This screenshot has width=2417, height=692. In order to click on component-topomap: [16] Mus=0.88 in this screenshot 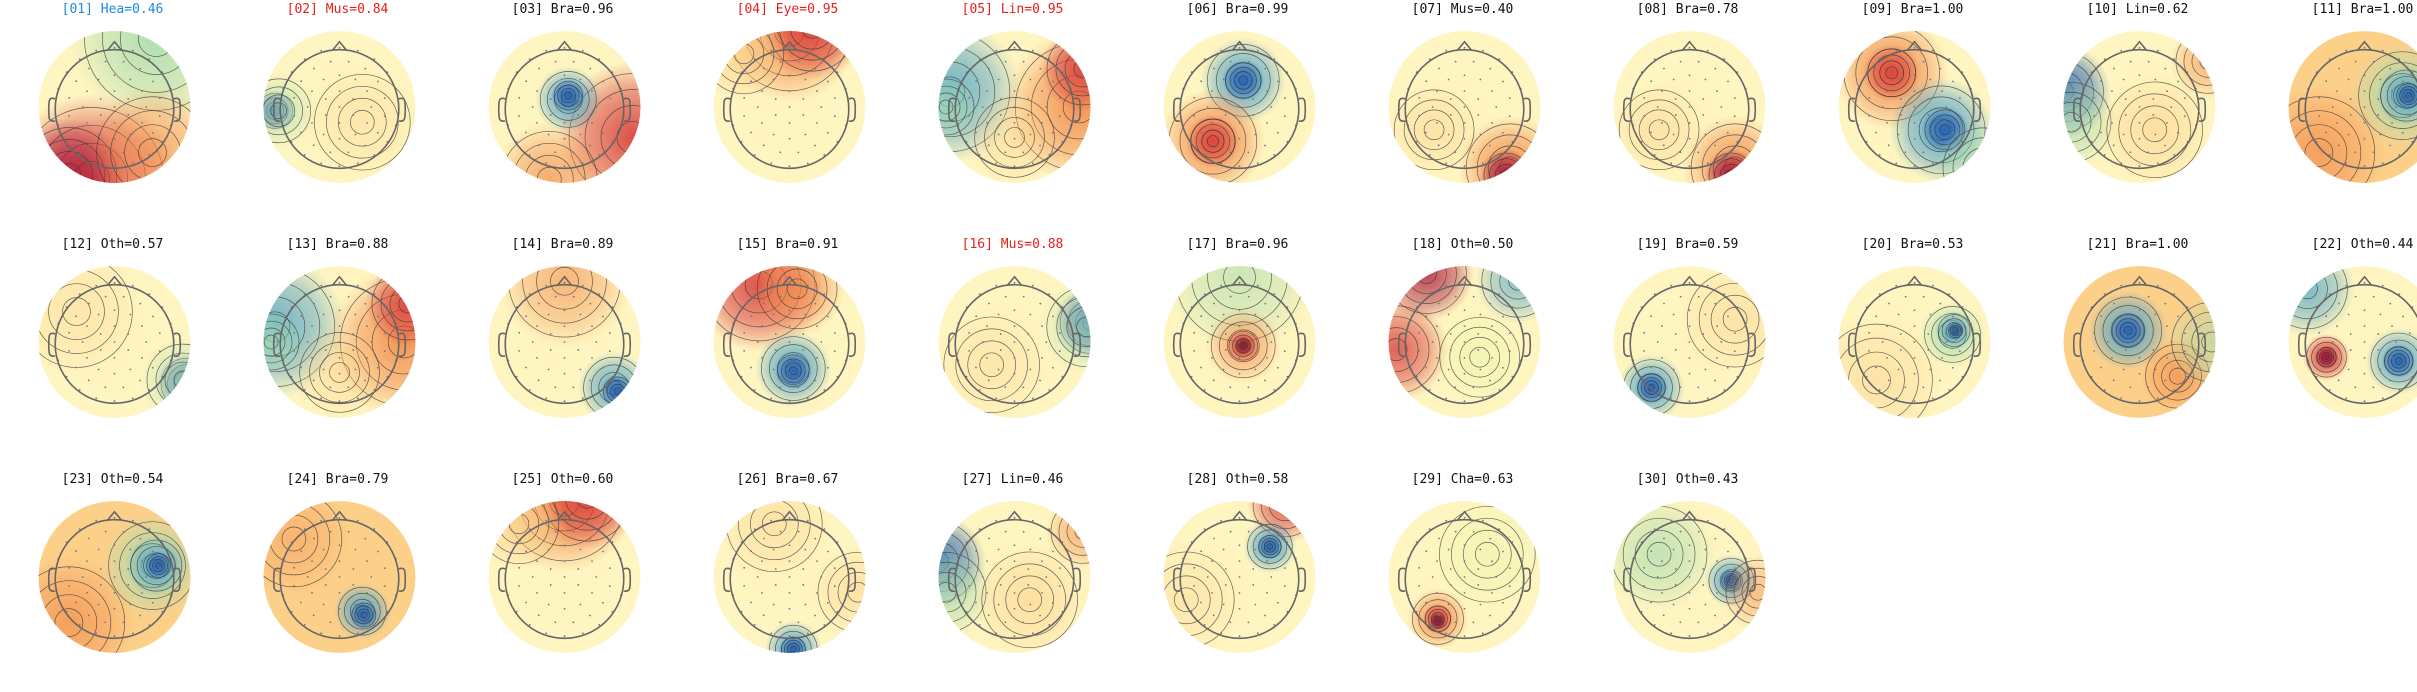, I will do `click(1012, 347)`.